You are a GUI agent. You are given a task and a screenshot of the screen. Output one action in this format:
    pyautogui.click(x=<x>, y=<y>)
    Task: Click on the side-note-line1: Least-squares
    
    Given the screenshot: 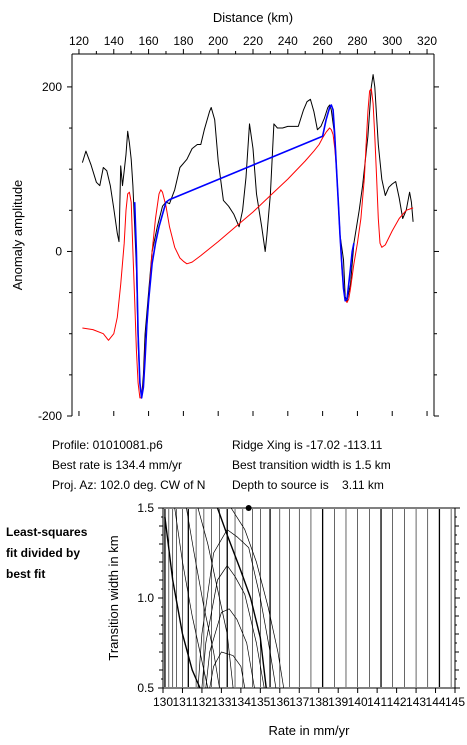 What is the action you would take?
    pyautogui.click(x=47, y=532)
    